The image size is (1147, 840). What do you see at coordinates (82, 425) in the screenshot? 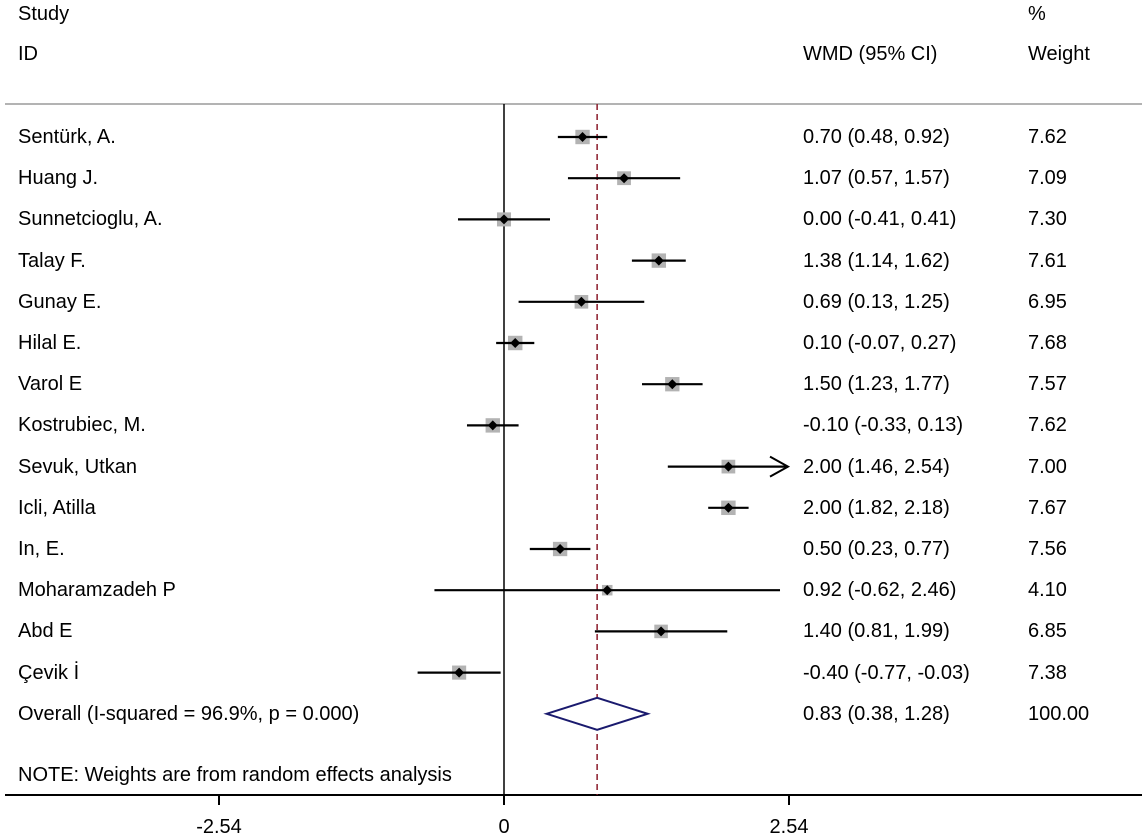
I see `study-label: Kostrubiec, M.` at bounding box center [82, 425].